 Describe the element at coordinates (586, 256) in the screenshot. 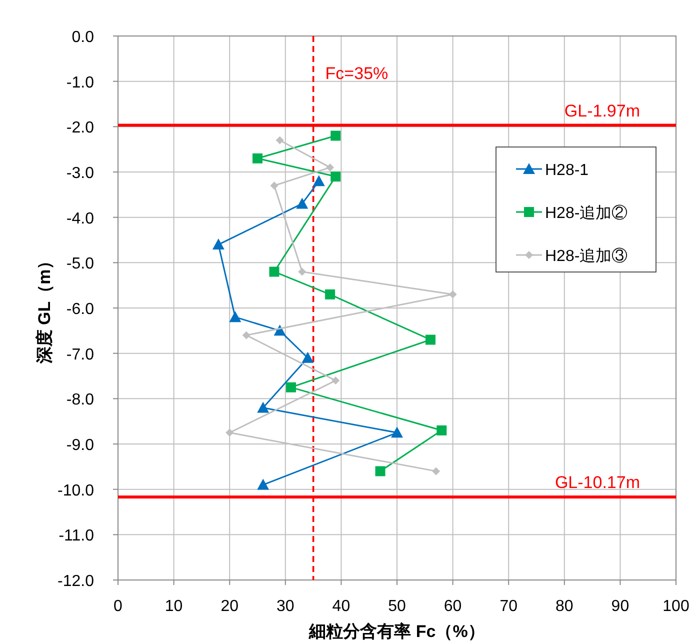

I see `legend-label: H28-追加③` at that location.